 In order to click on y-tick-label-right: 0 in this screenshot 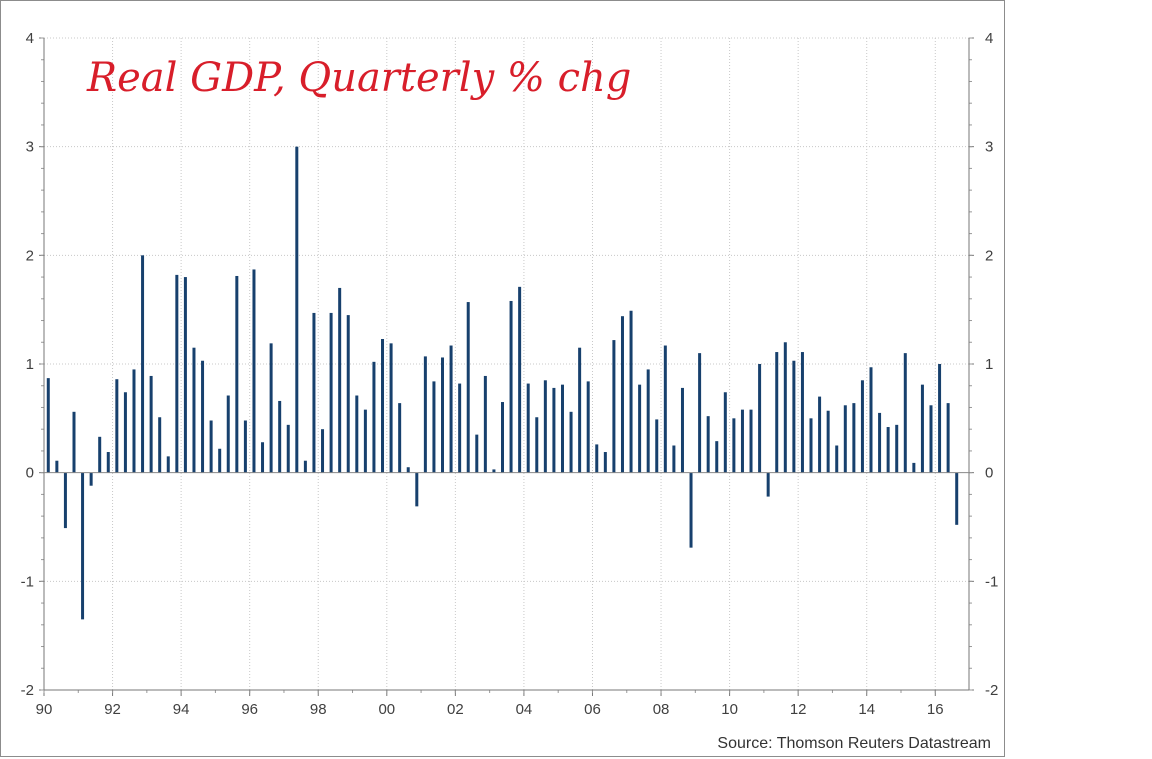, I will do `click(989, 473)`.